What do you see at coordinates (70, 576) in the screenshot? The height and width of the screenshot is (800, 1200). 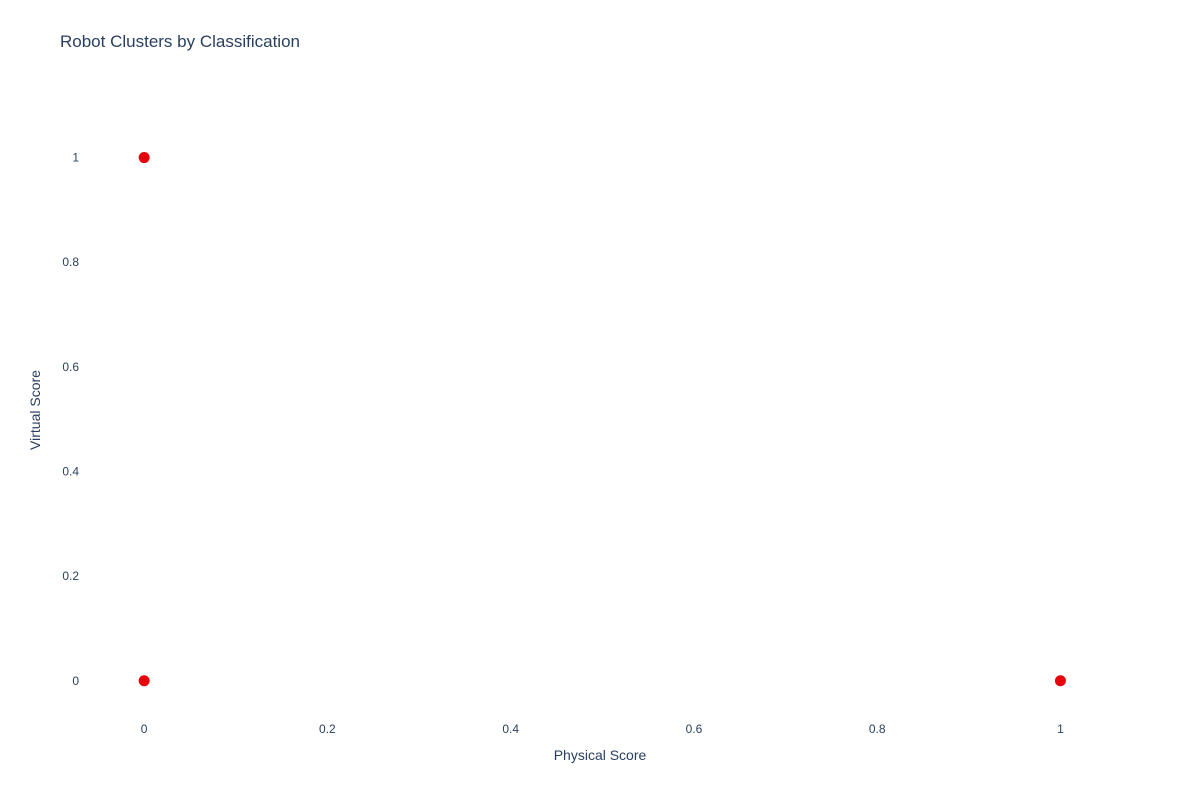 I see `y-tick-label-1: 0.2` at bounding box center [70, 576].